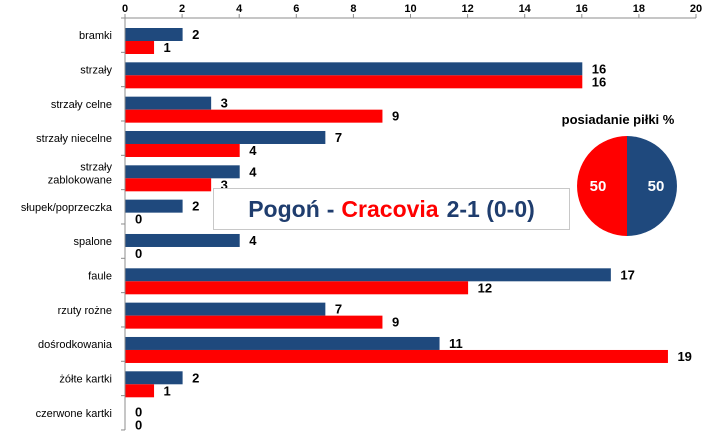 The height and width of the screenshot is (442, 720). I want to click on data-label: 19, so click(684, 356).